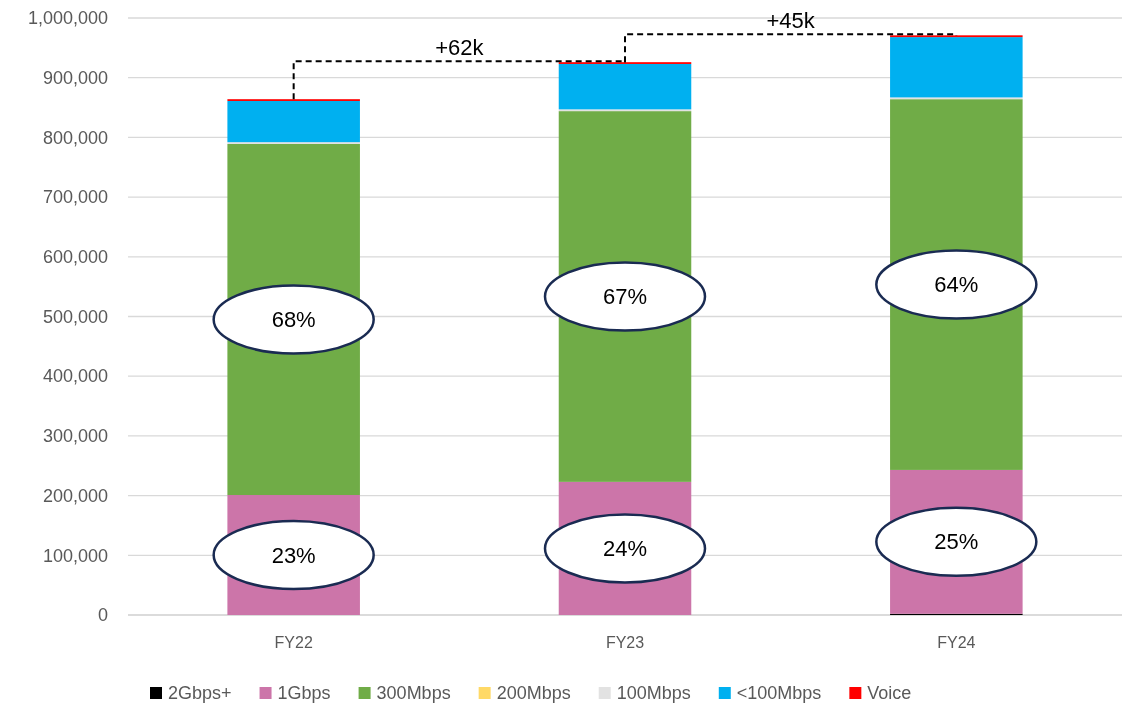 This screenshot has width=1122, height=714. I want to click on annotation: 24%, so click(625, 548).